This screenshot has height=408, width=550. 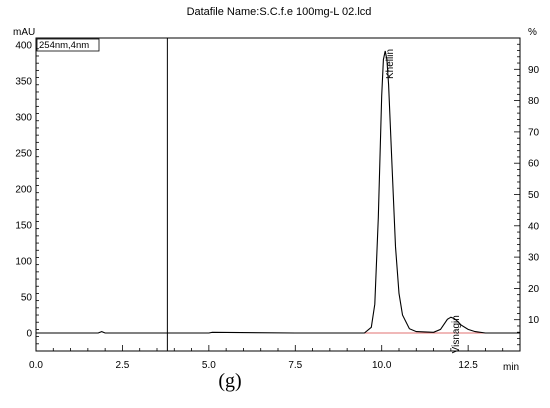 I want to click on y-left-tick-label: 100, so click(x=23, y=262).